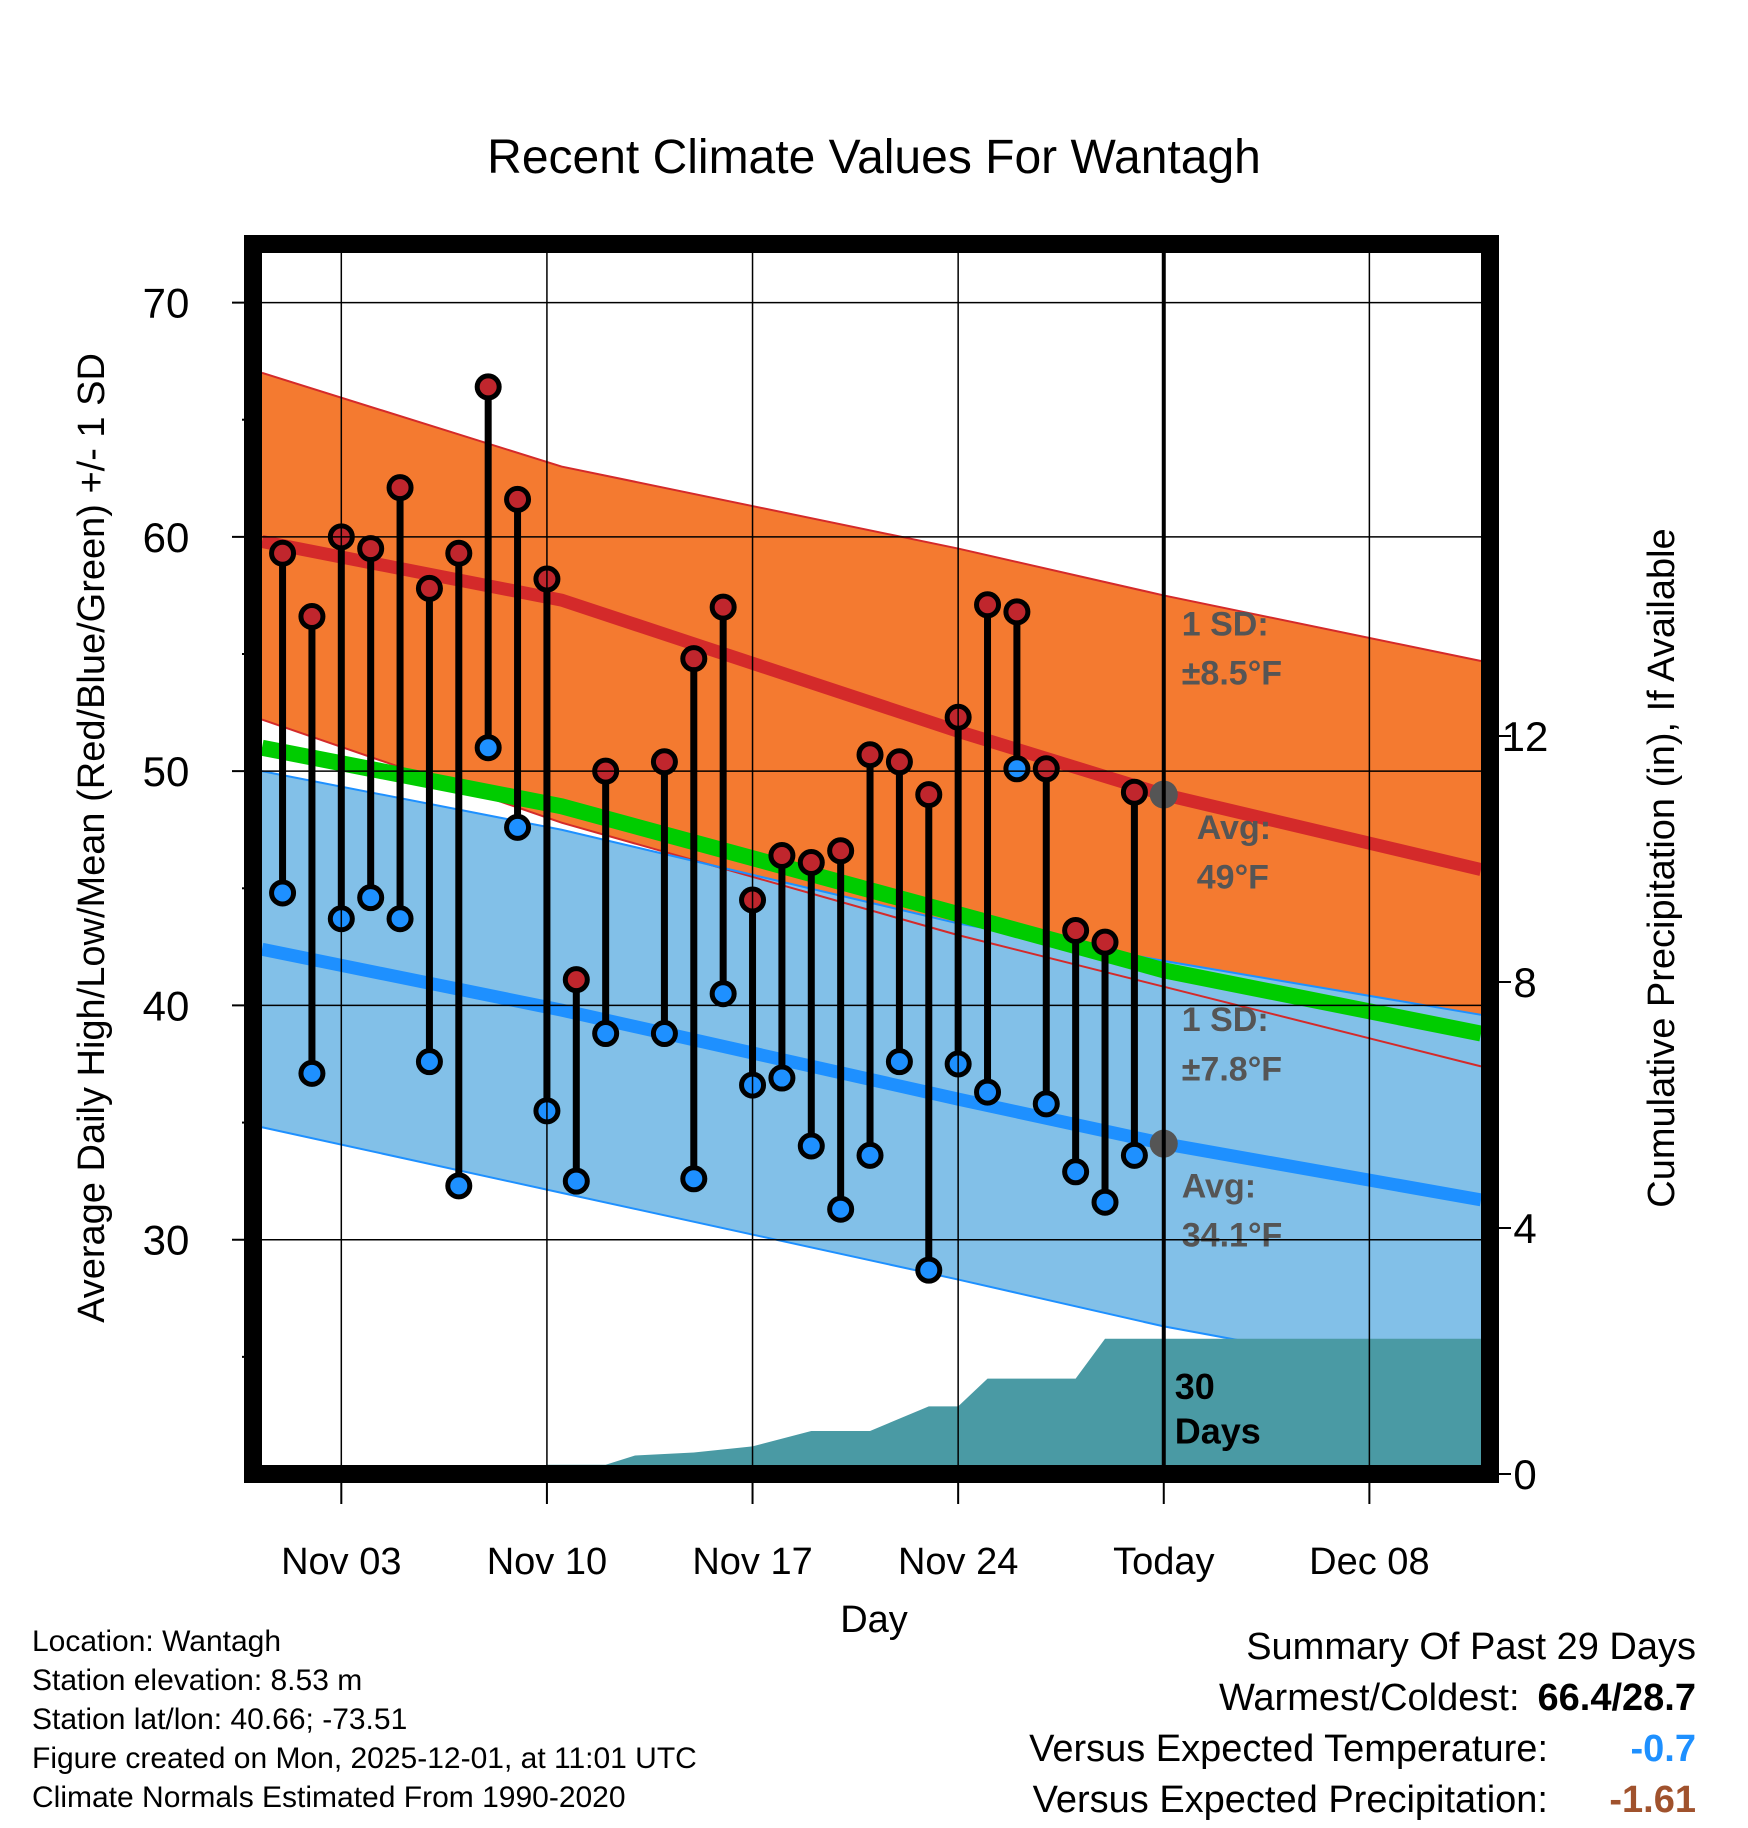 The height and width of the screenshot is (1828, 1748). Describe the element at coordinates (1246, 1698) in the screenshot. I see `summary-warmest-row: Warmest/Coldest: 66.4/28.7` at that location.